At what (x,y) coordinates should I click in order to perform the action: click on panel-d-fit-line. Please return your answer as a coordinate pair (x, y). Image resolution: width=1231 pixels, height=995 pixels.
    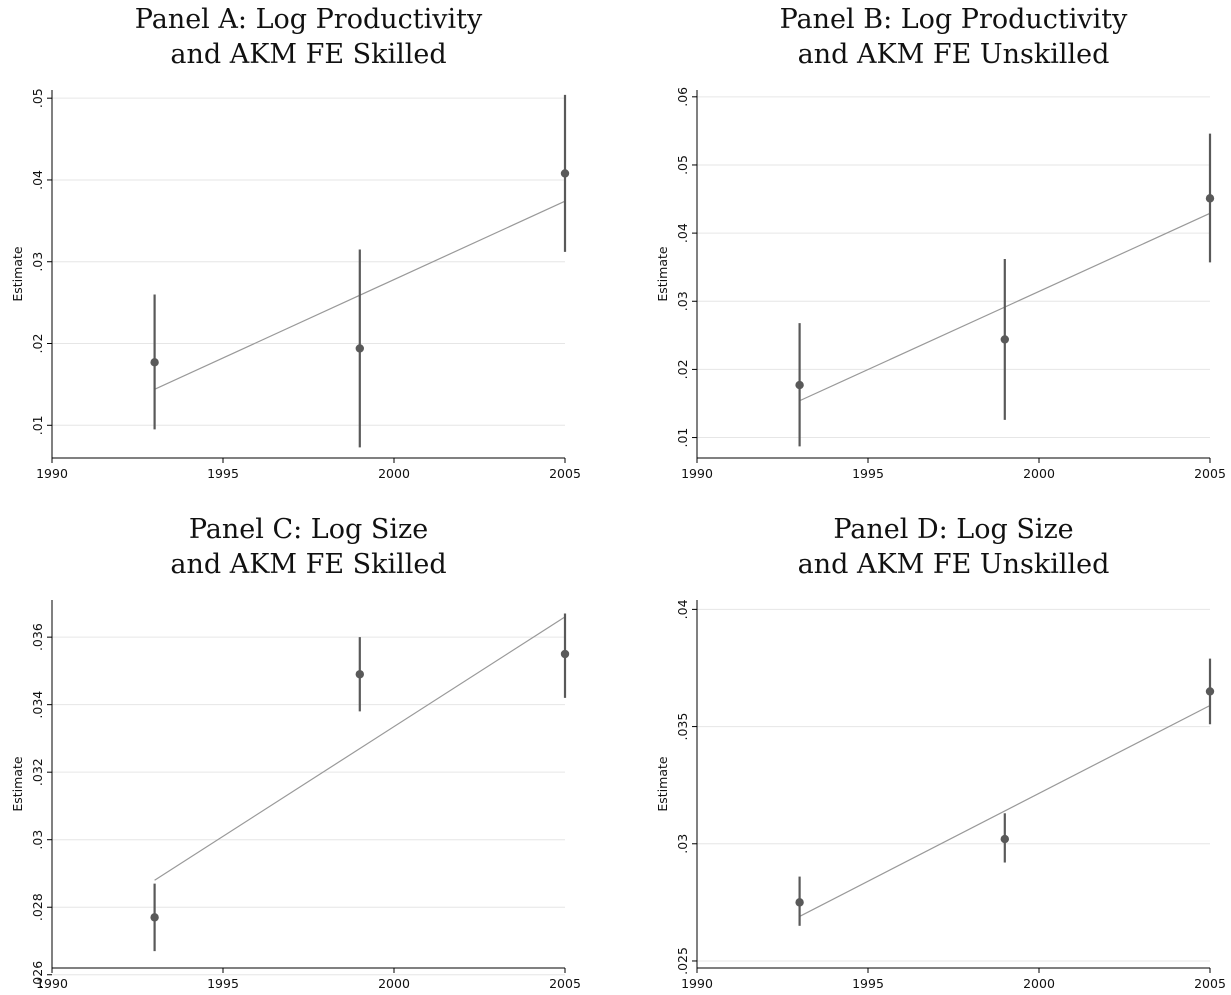
    Looking at the image, I should click on (1005, 810).